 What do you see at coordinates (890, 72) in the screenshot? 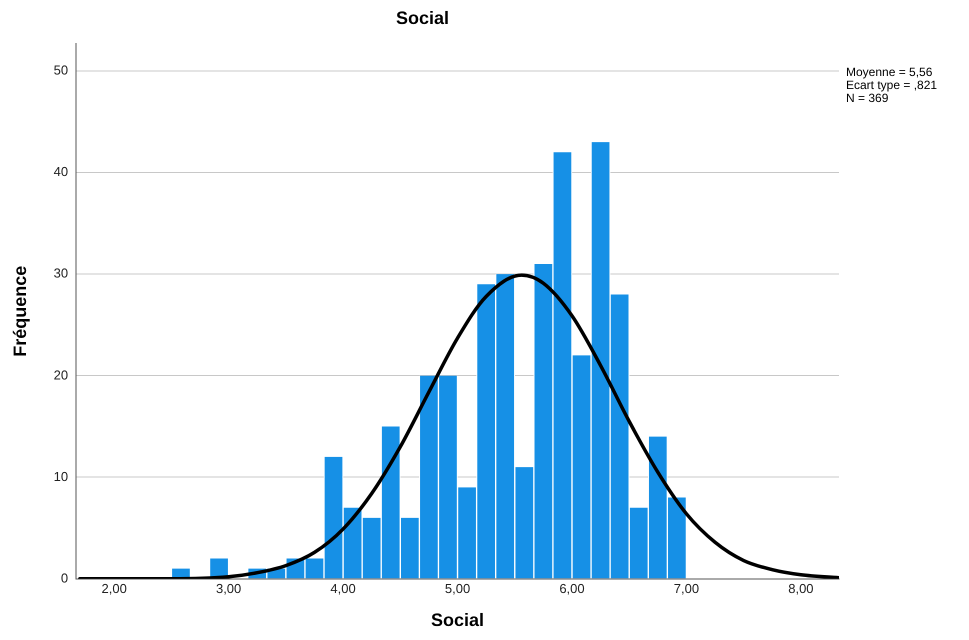
I see `text: Moyenne = 5,56` at bounding box center [890, 72].